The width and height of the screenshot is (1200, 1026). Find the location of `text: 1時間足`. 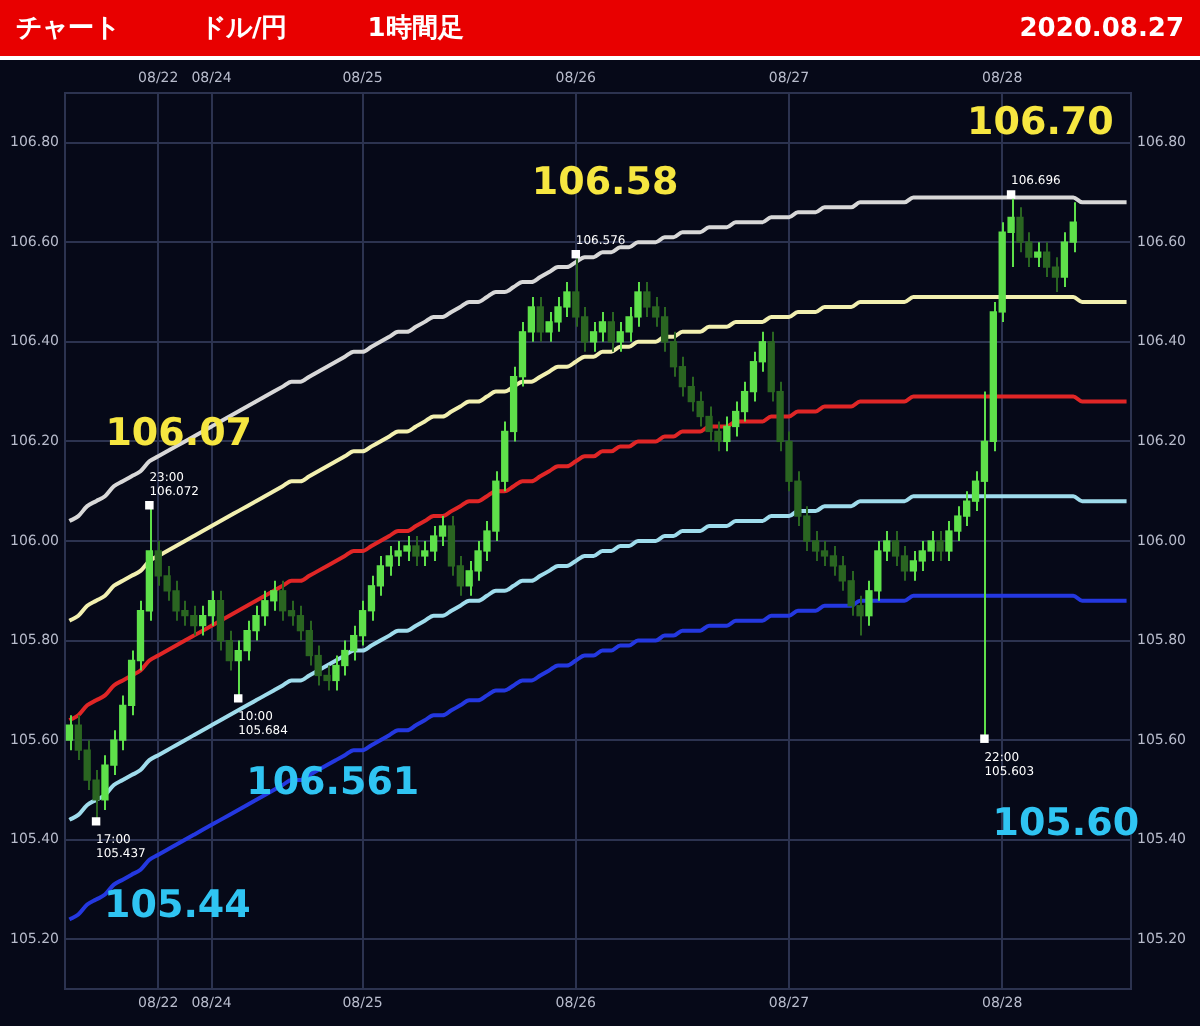

text: 1時間足 is located at coordinates (415, 29).